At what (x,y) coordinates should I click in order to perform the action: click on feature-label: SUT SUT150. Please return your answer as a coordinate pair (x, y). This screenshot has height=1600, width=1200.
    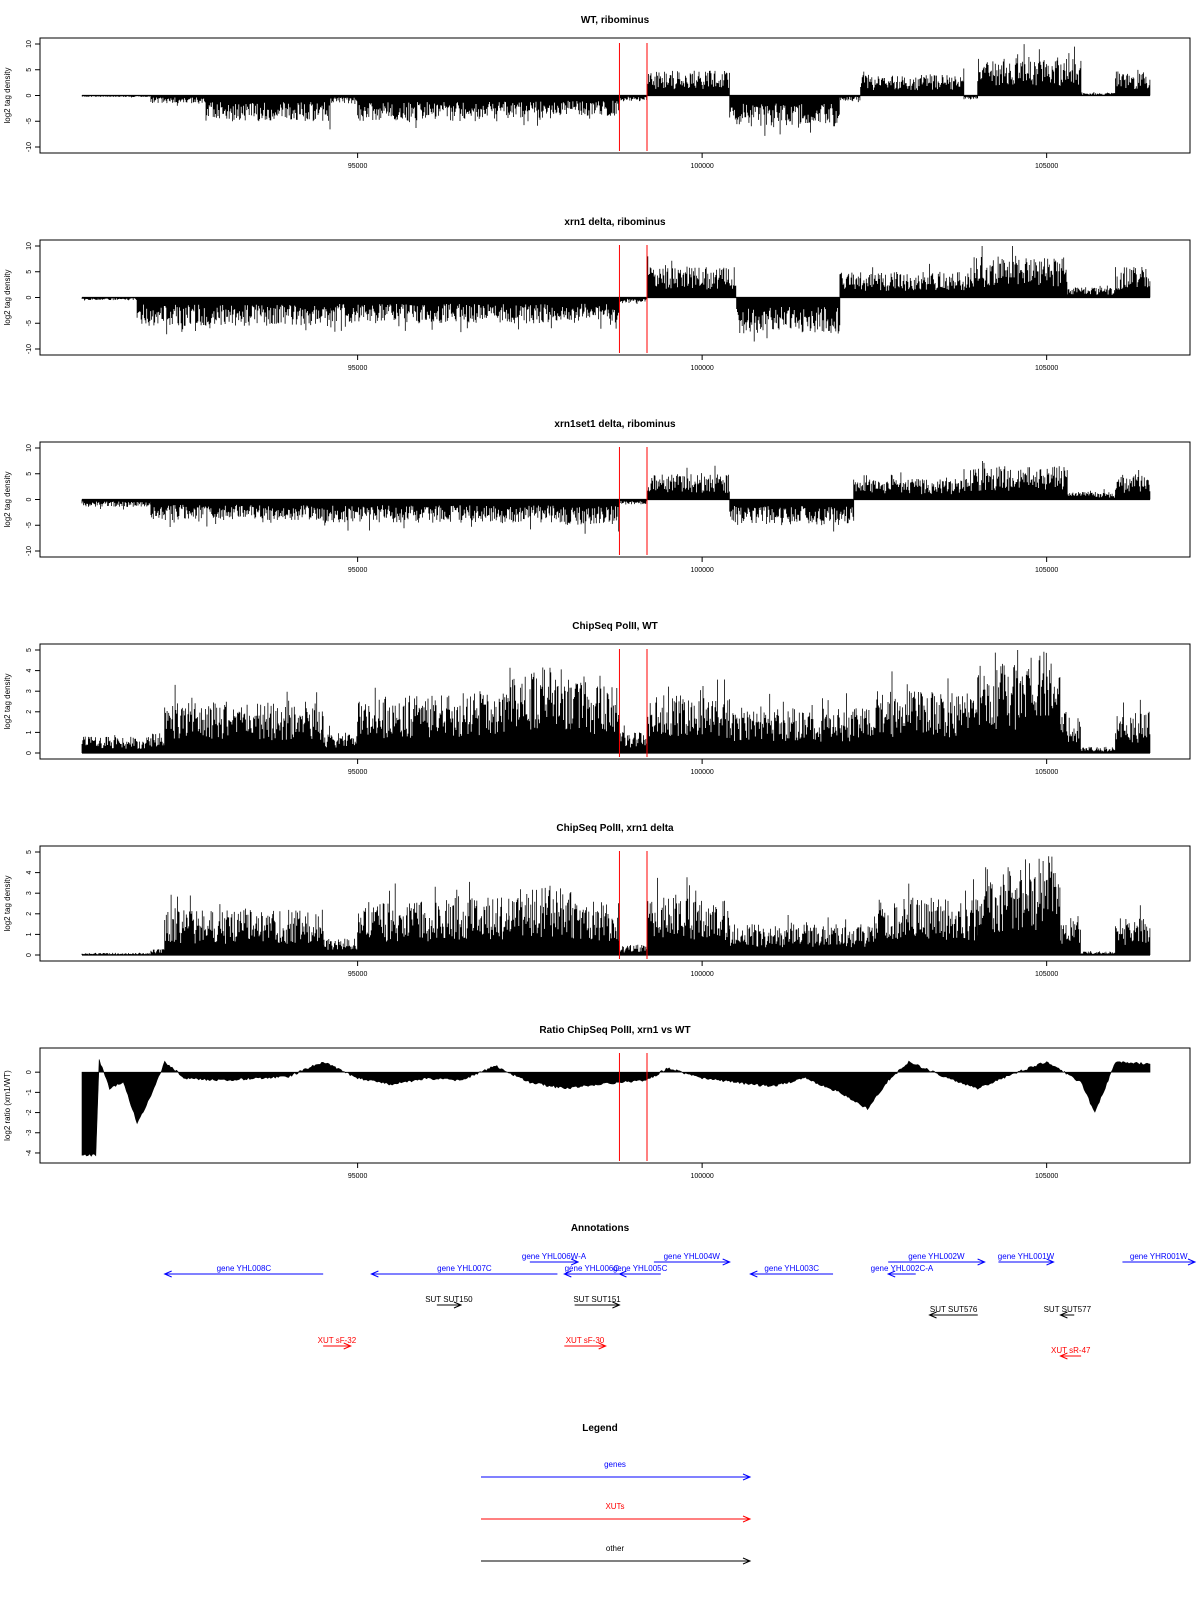
    Looking at the image, I should click on (449, 1299).